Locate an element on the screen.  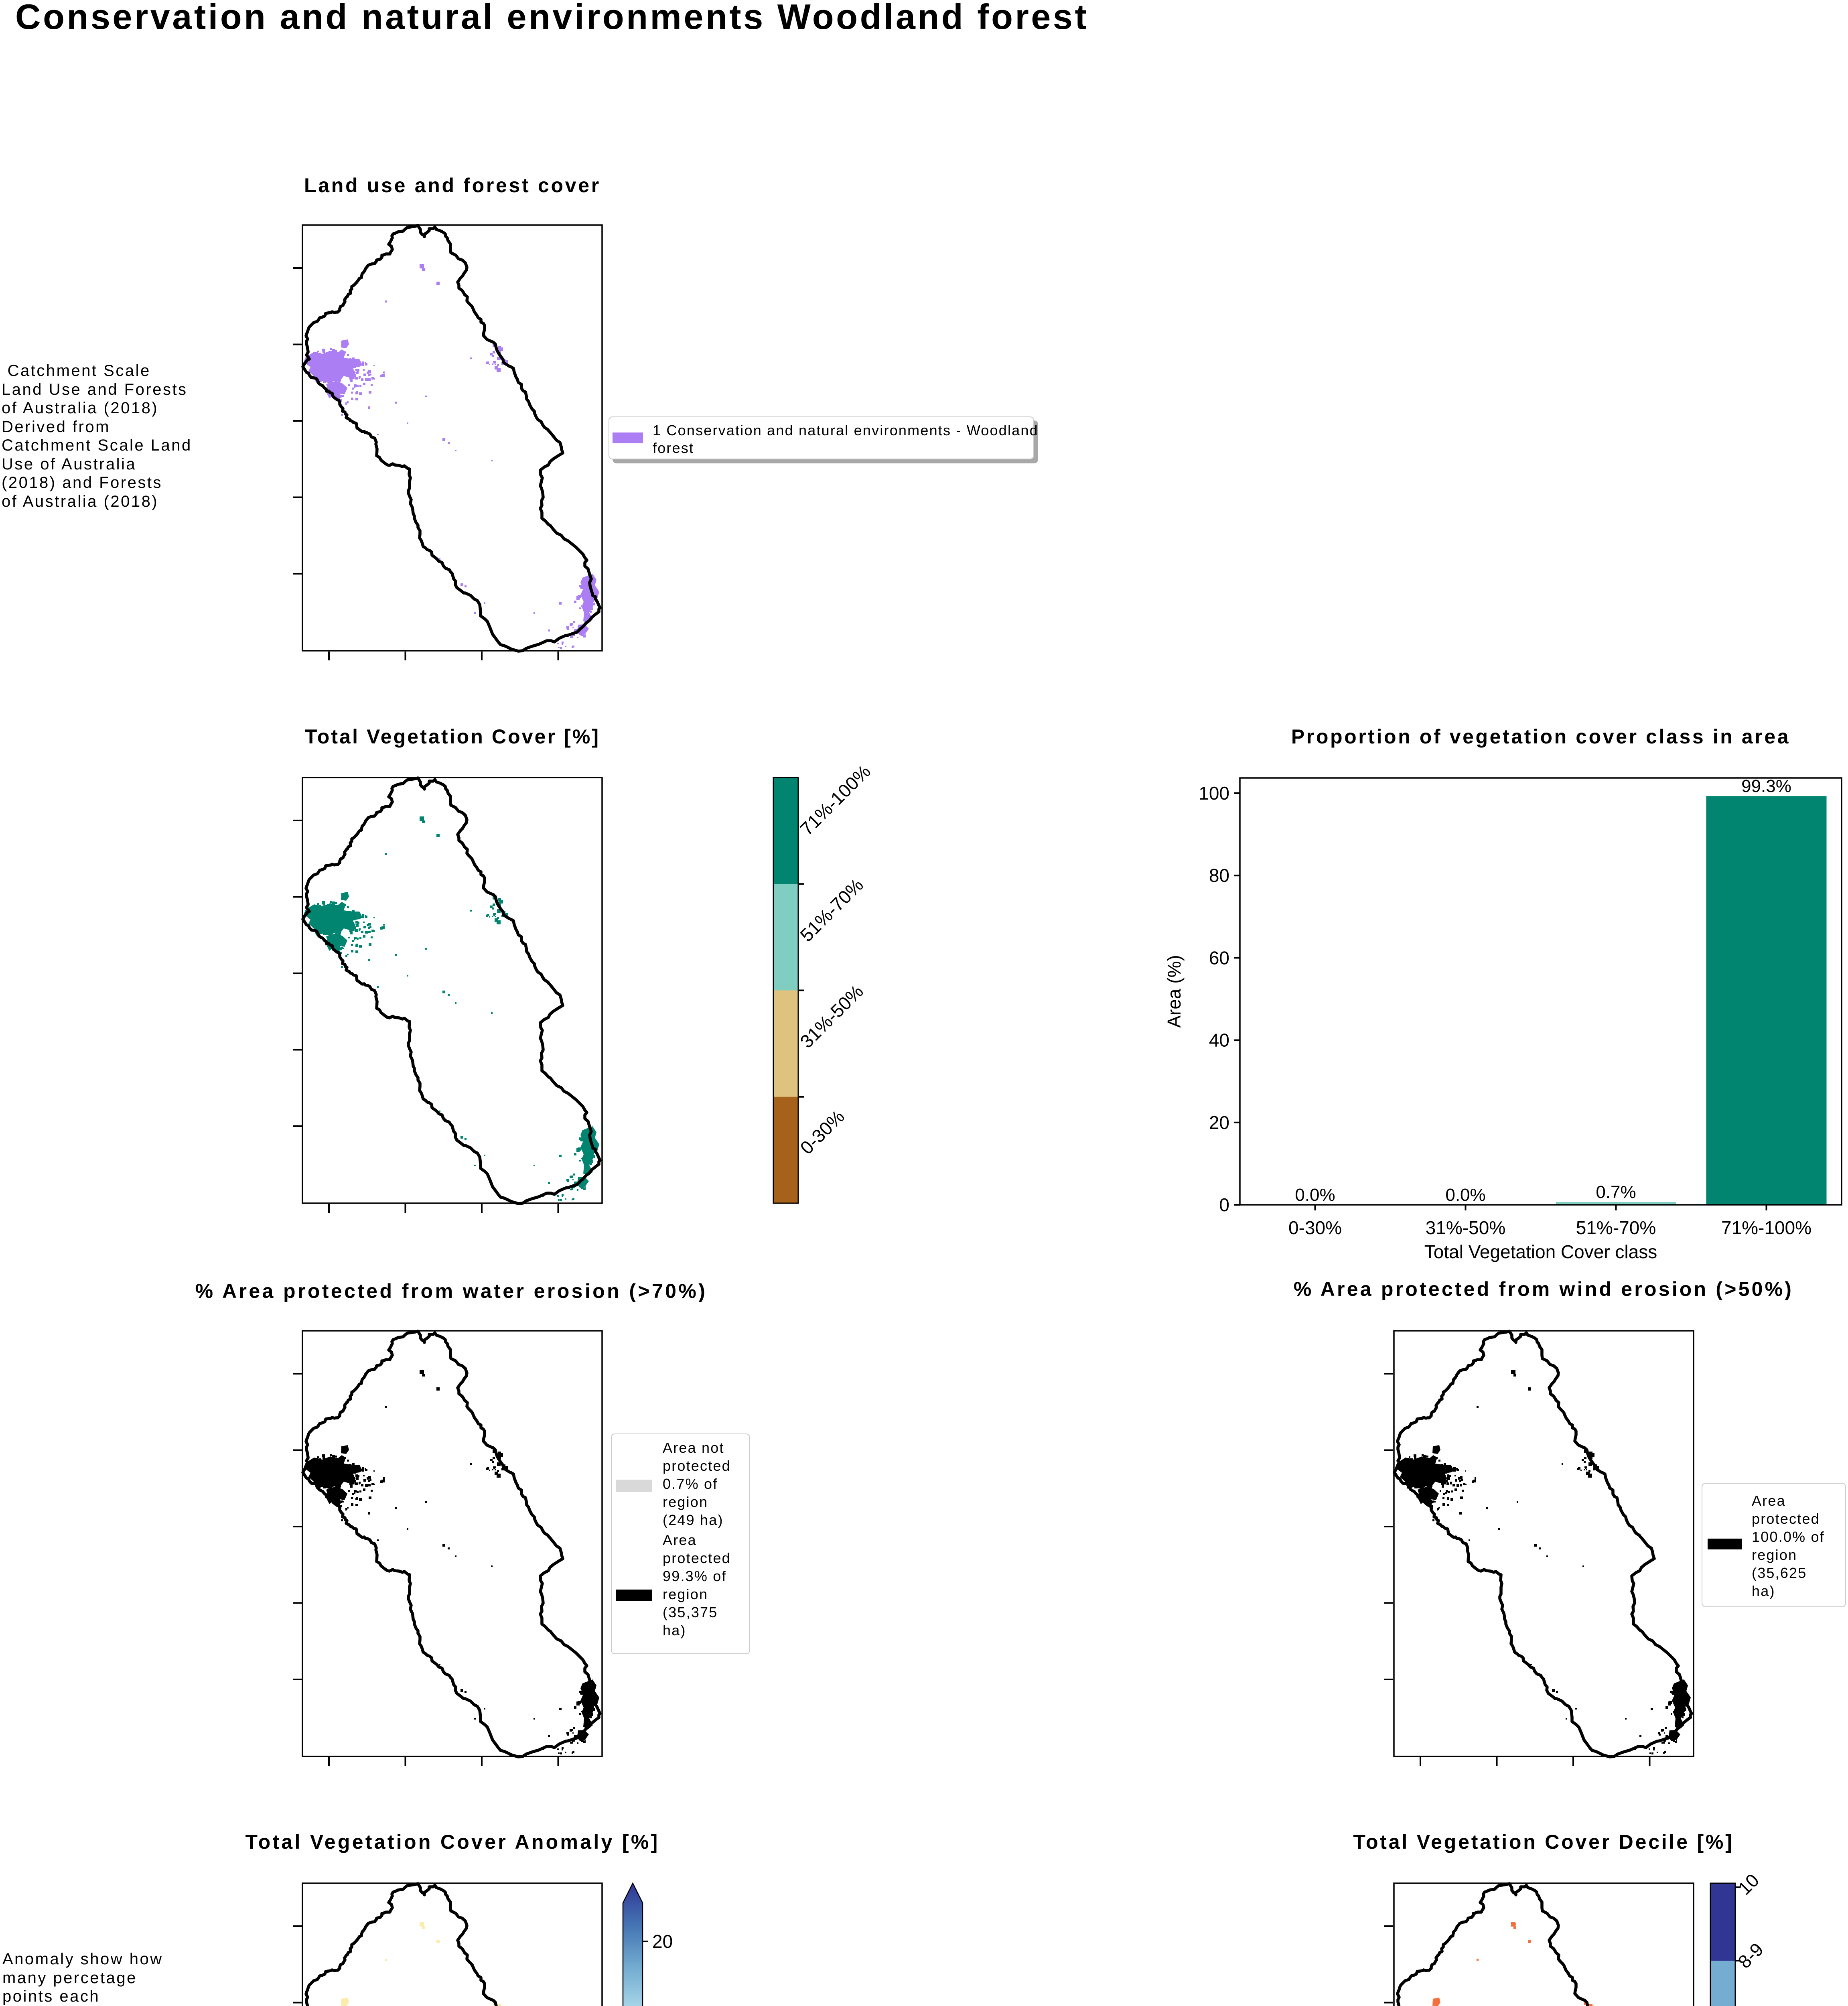
svg-text: 99.3% is located at coordinates (1766, 786).